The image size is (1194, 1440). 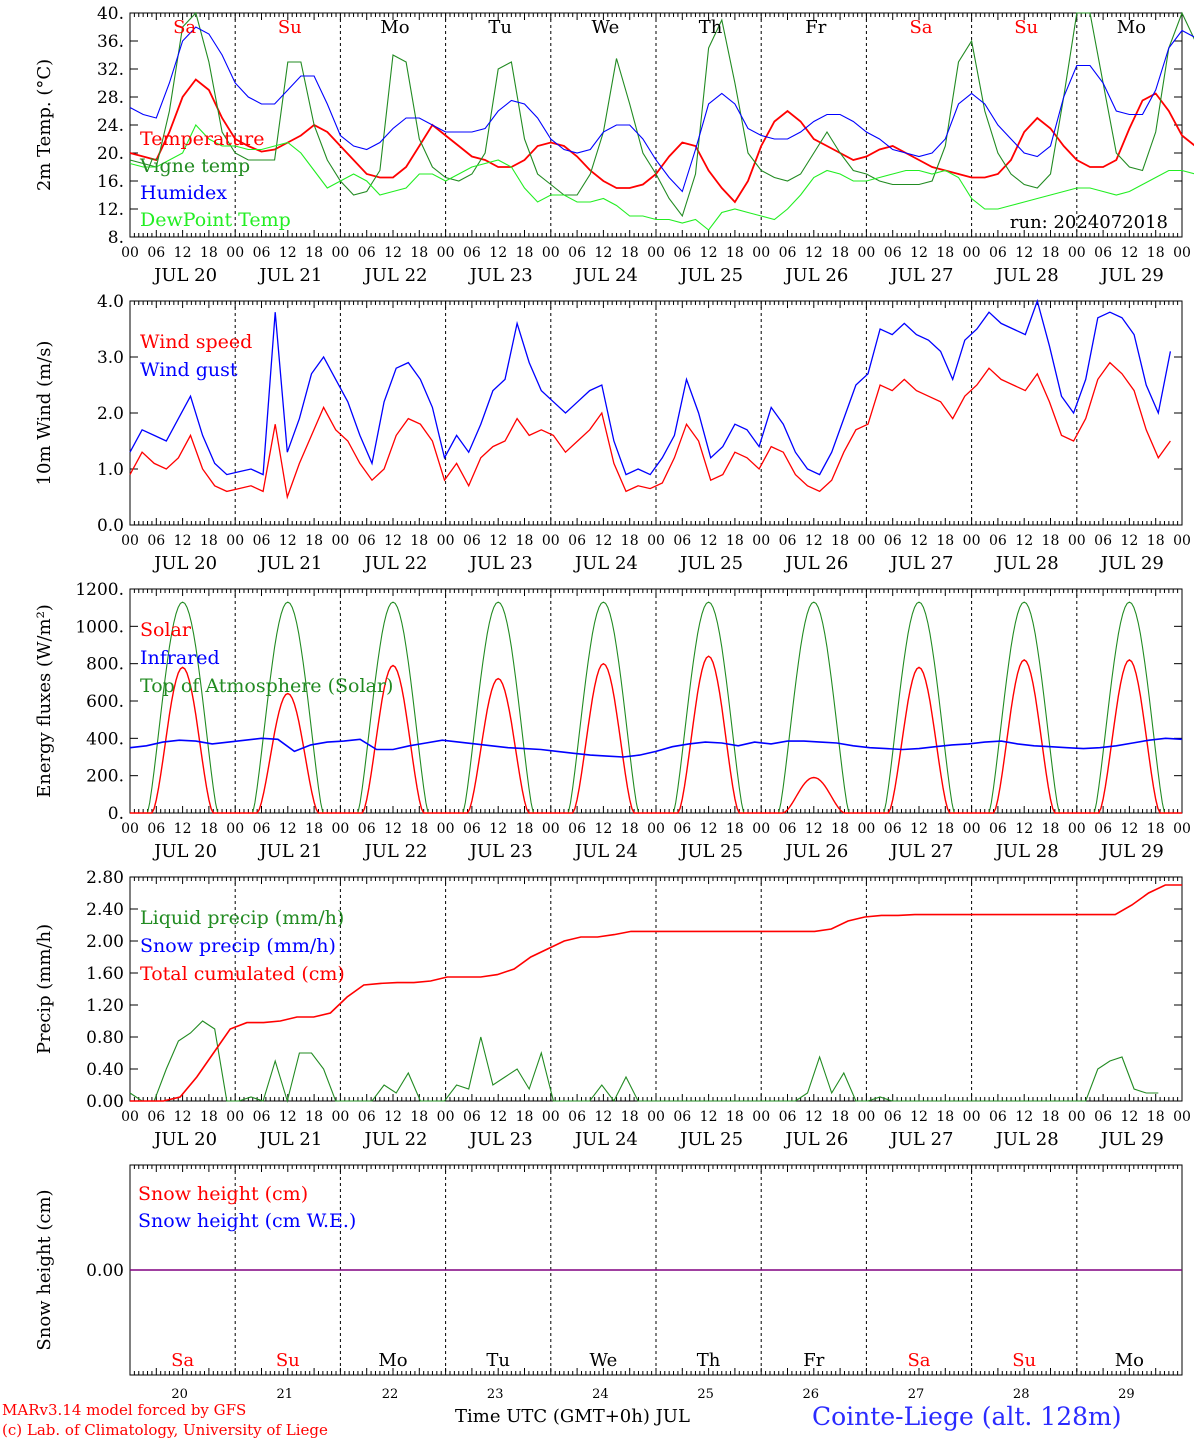 What do you see at coordinates (242, 918) in the screenshot?
I see `legend-entry: Liquid precip (mm/h)` at bounding box center [242, 918].